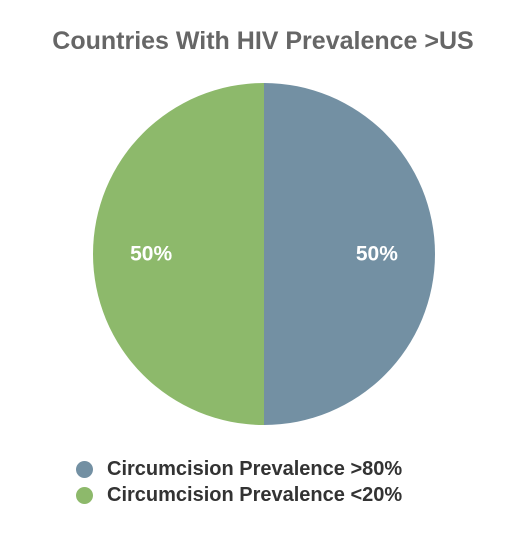 This screenshot has width=526, height=539. Describe the element at coordinates (151, 254) in the screenshot. I see `slice-label-2: 50%` at that location.